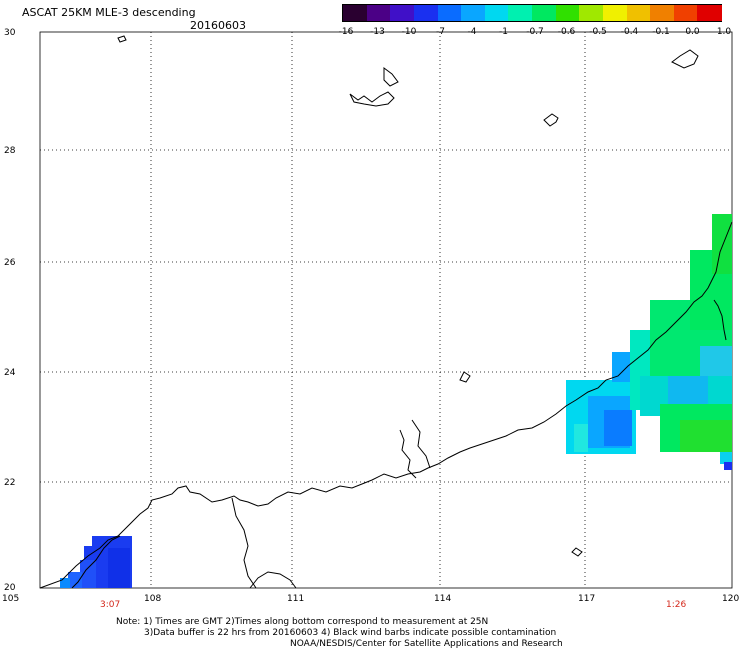 The width and height of the screenshot is (740, 650). Describe the element at coordinates (11, 599) in the screenshot. I see `lon-tick: 105` at that location.